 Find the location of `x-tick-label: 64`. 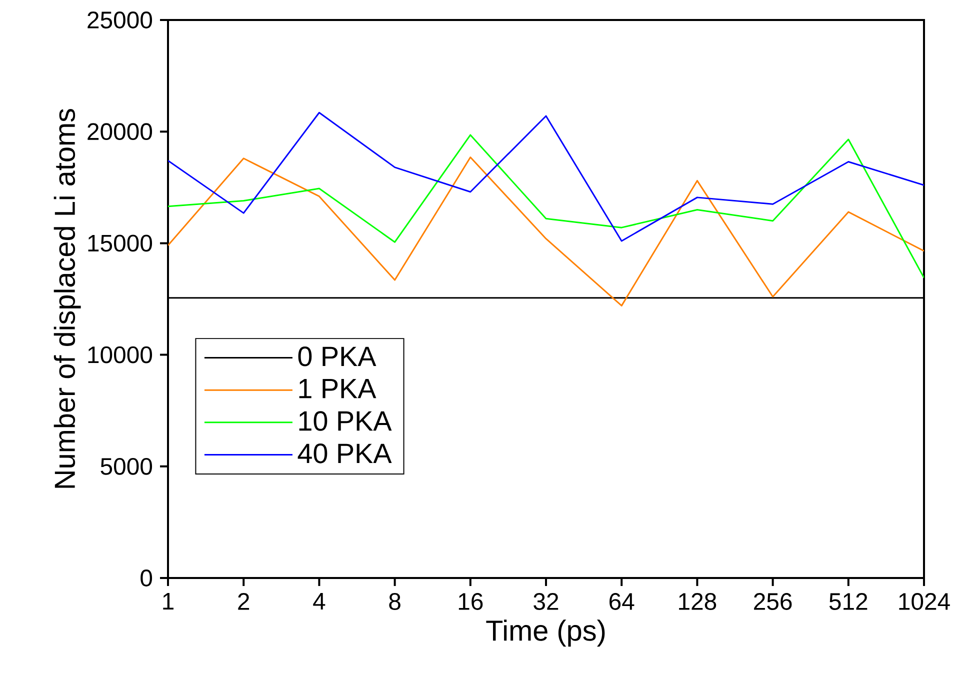

x-tick-label: 64 is located at coordinates (622, 601).